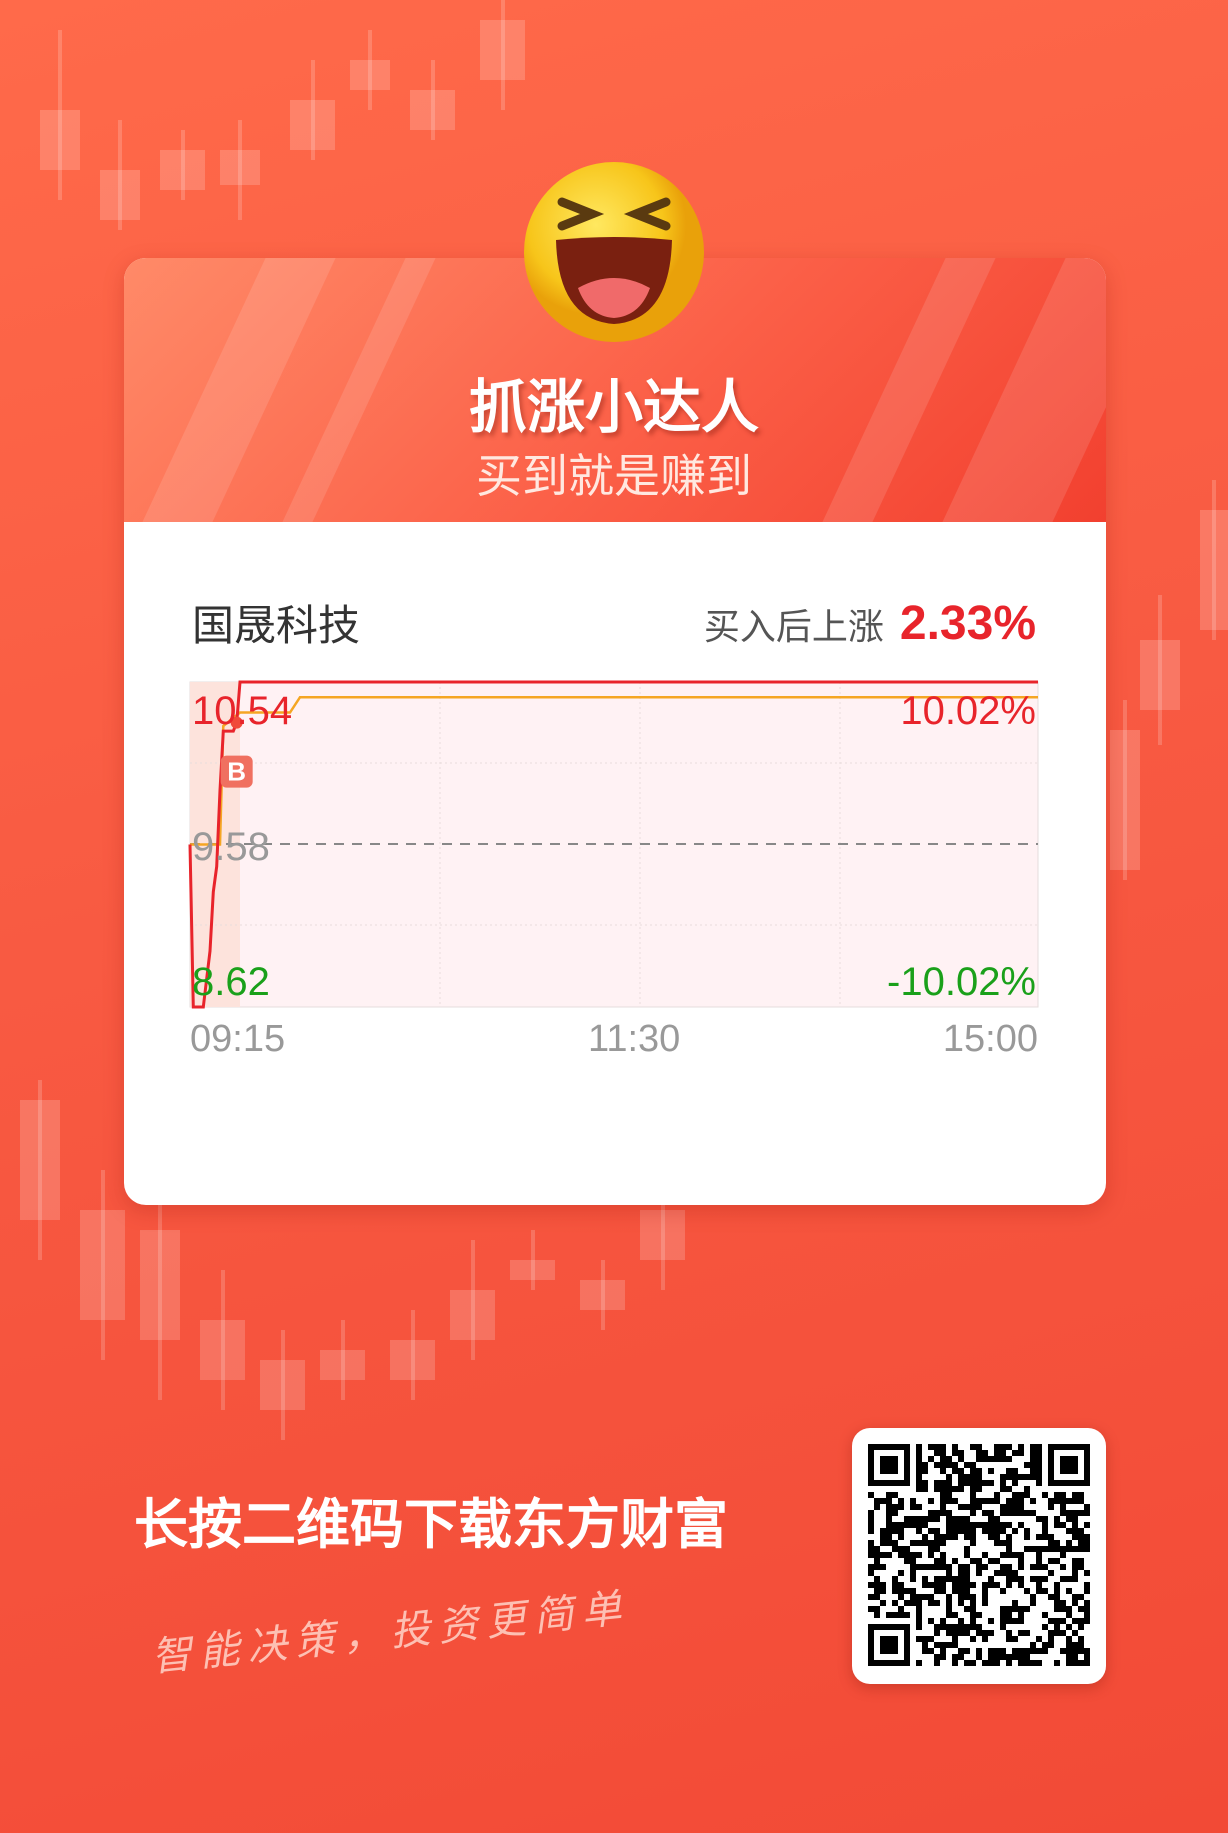  Describe the element at coordinates (634, 1039) in the screenshot. I see `x-tick-mid: 11:30` at that location.